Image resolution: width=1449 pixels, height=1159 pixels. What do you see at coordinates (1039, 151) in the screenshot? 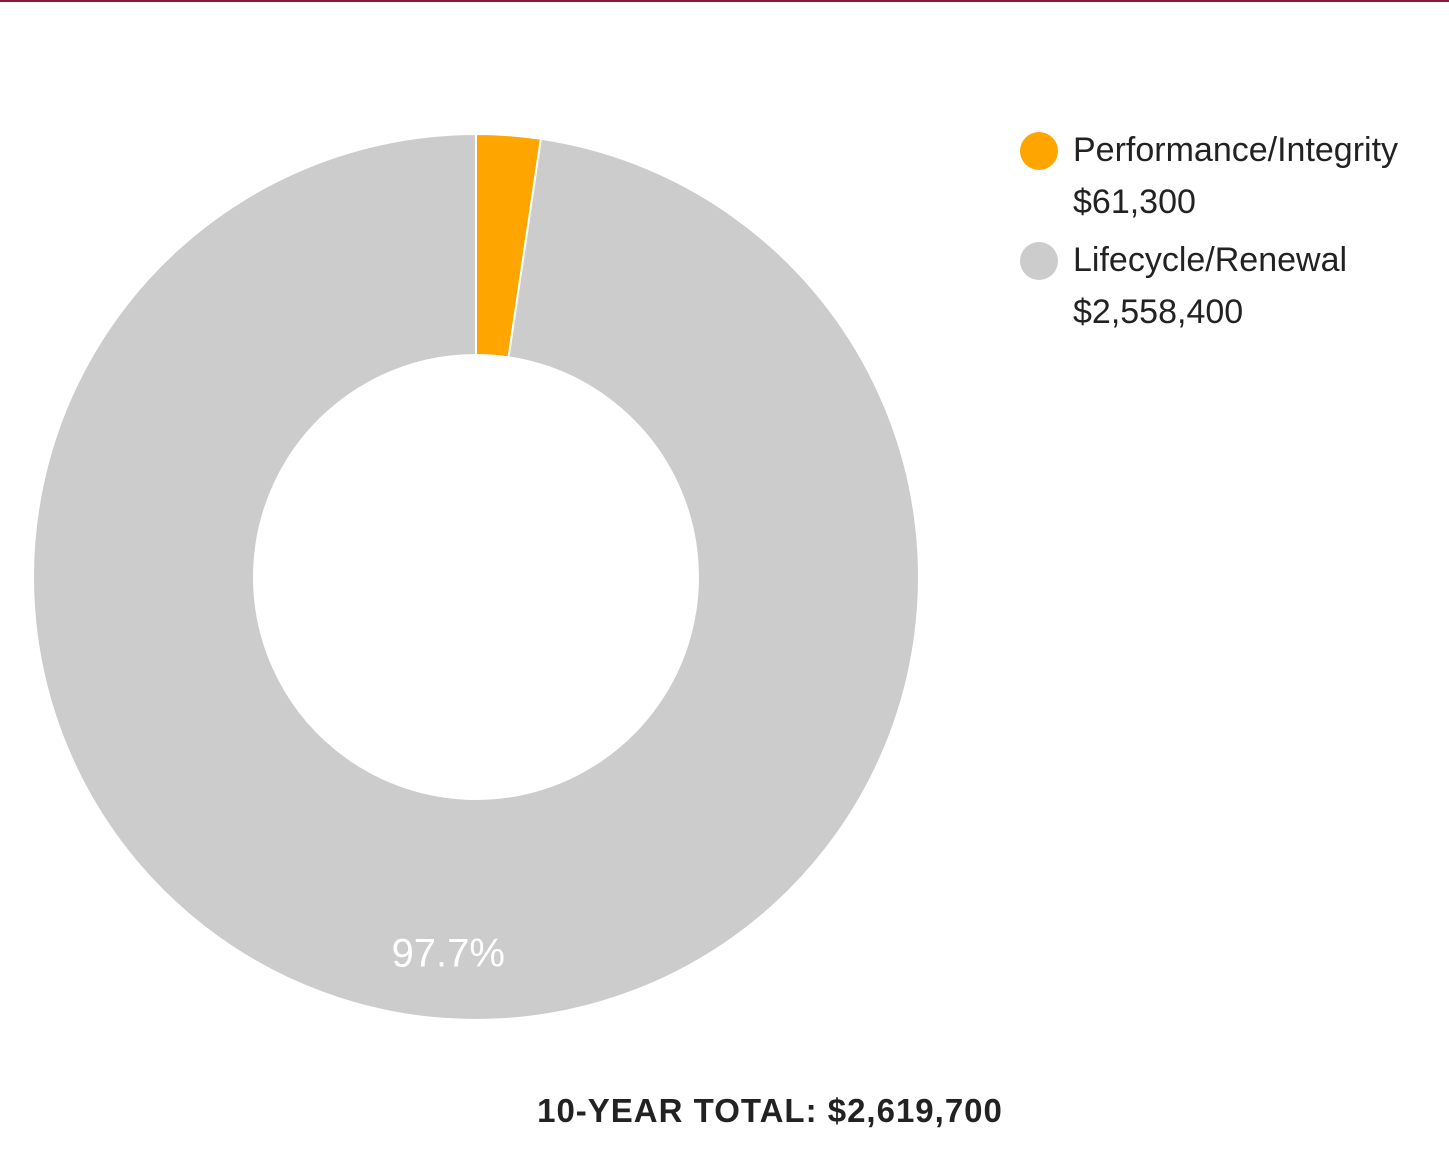
I see `legend-swatch-performance-integrity` at bounding box center [1039, 151].